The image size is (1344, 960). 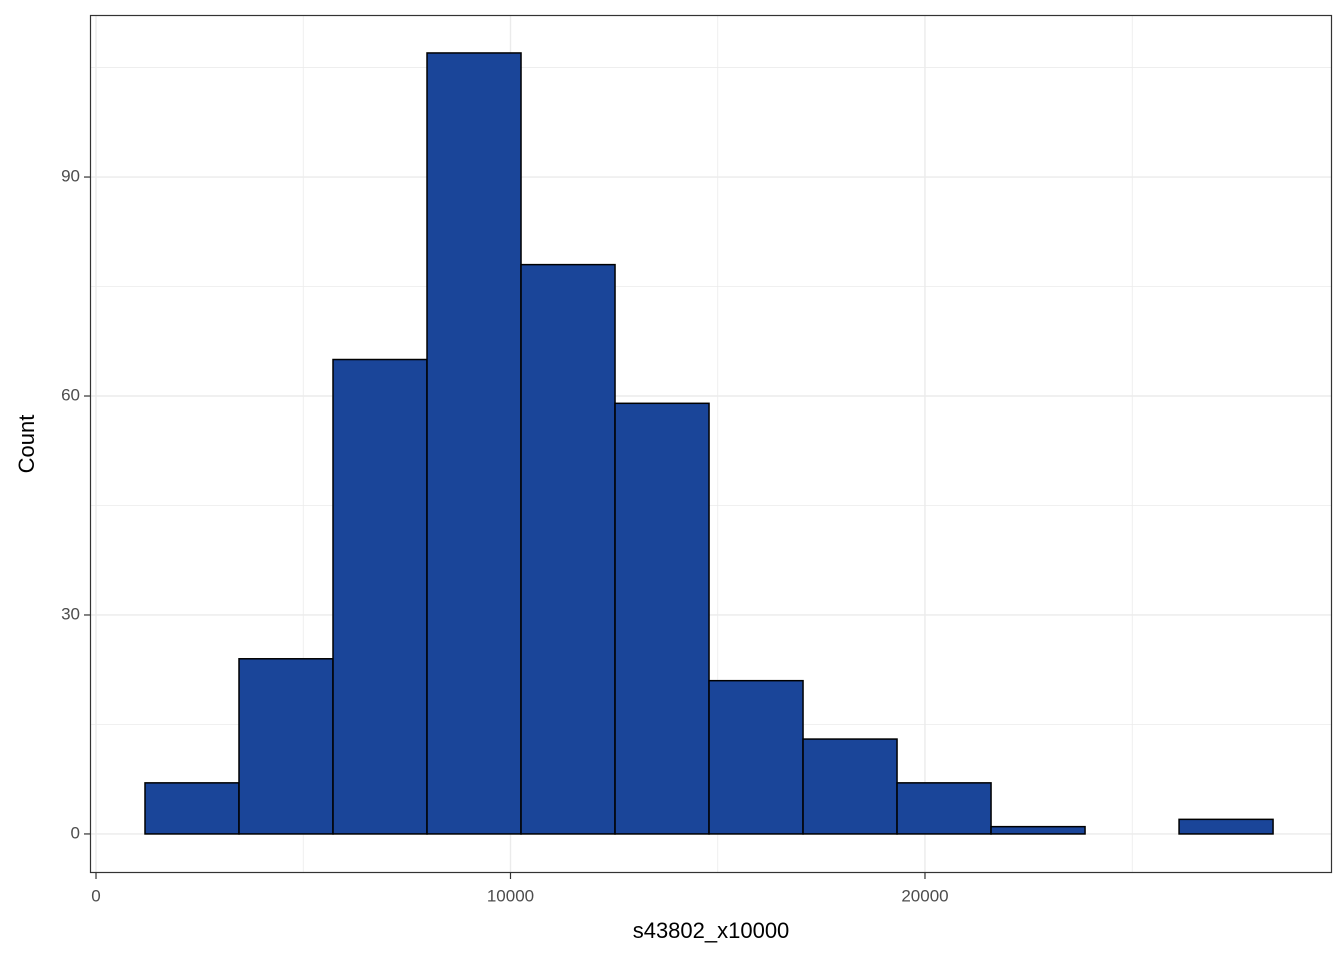 What do you see at coordinates (924, 895) in the screenshot?
I see `x-tick-label: 20000` at bounding box center [924, 895].